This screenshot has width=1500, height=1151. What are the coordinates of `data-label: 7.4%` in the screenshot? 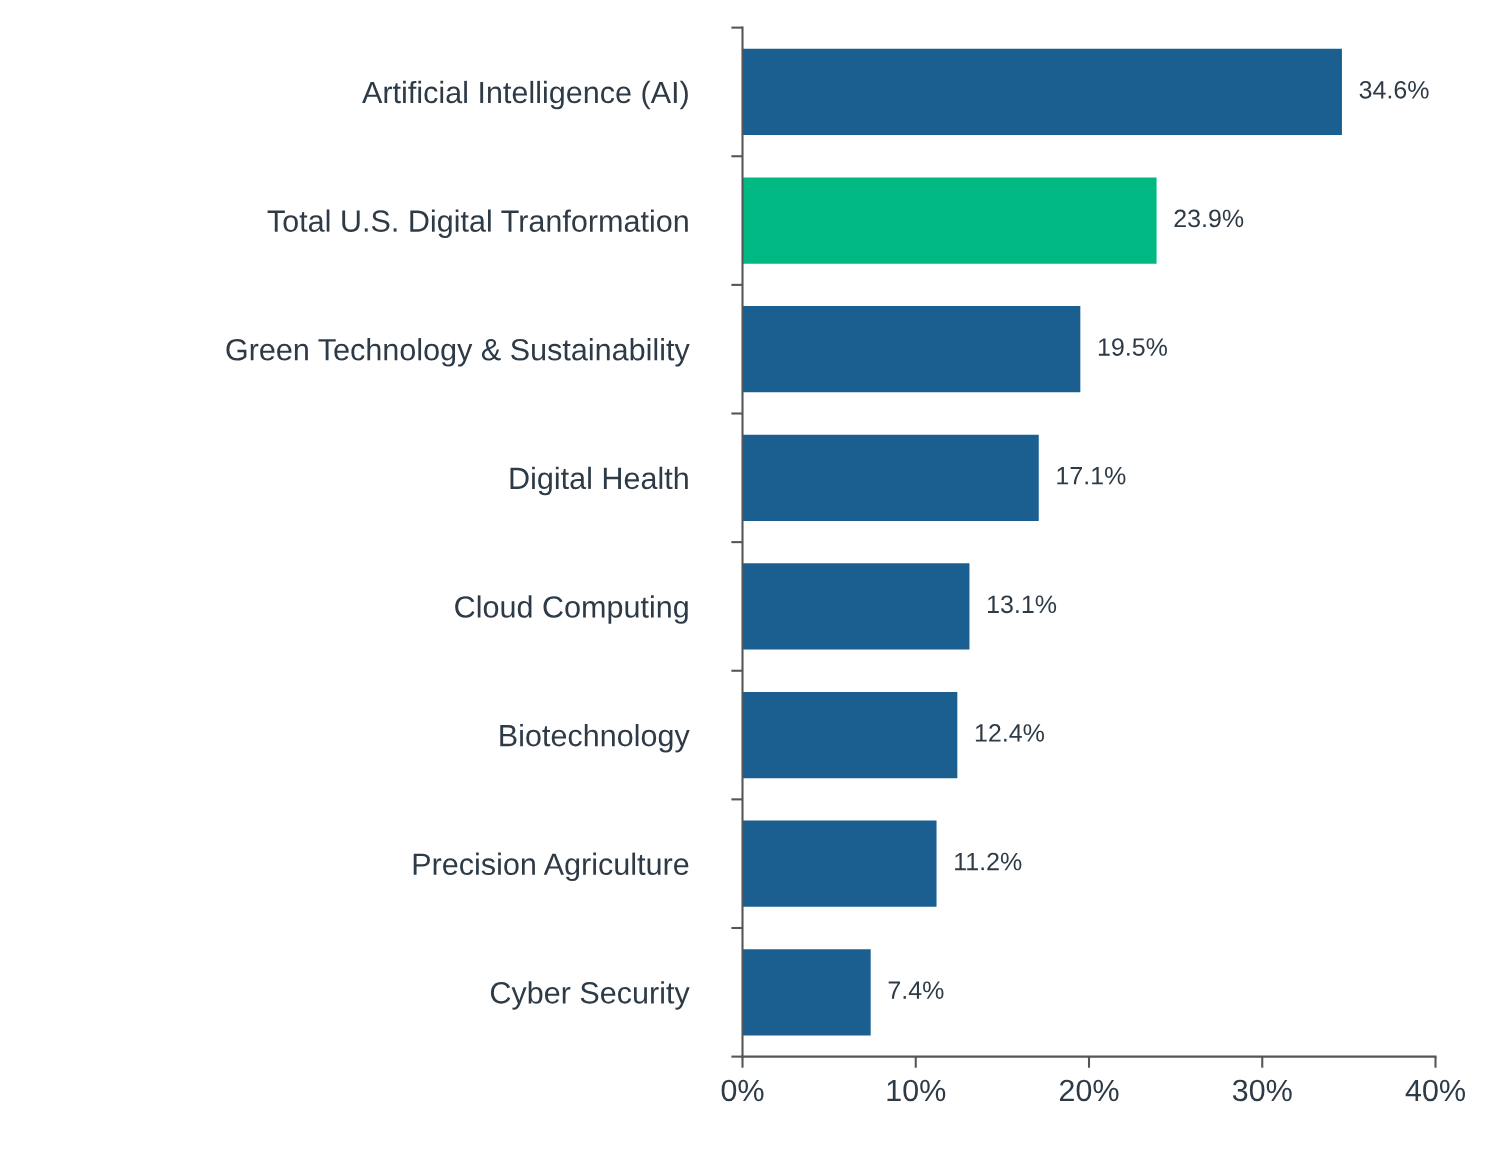 It's located at (916, 990).